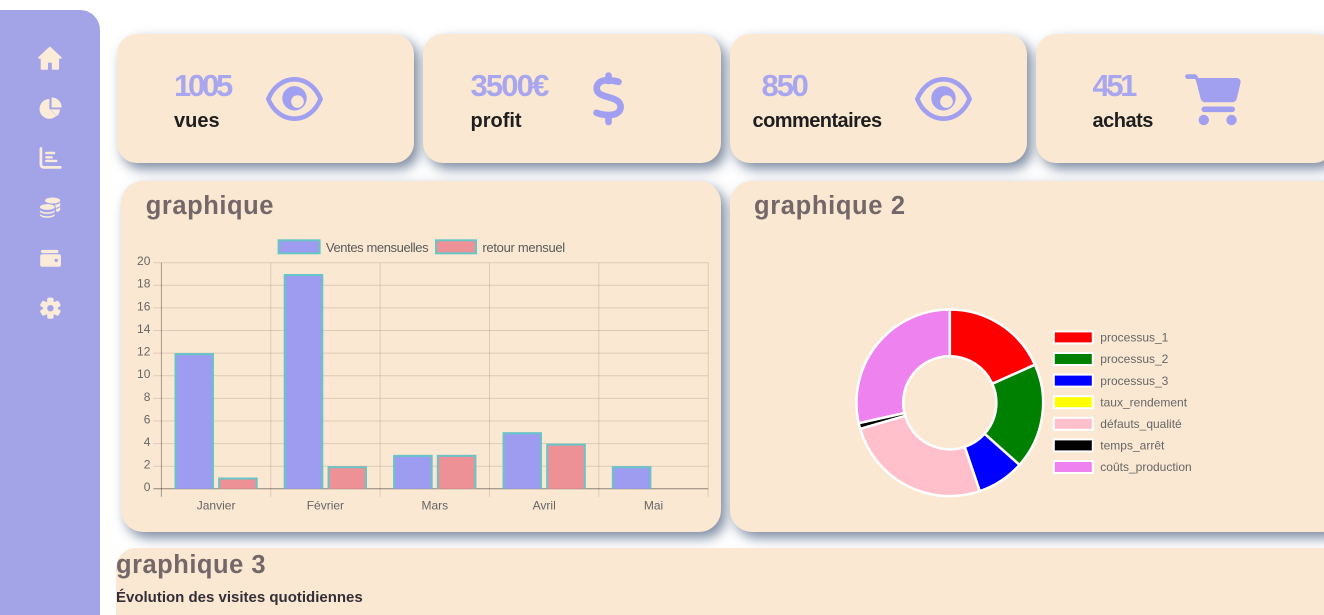 The image size is (1324, 615). What do you see at coordinates (1145, 467) in the screenshot?
I see `svg-text: coûts_production` at bounding box center [1145, 467].